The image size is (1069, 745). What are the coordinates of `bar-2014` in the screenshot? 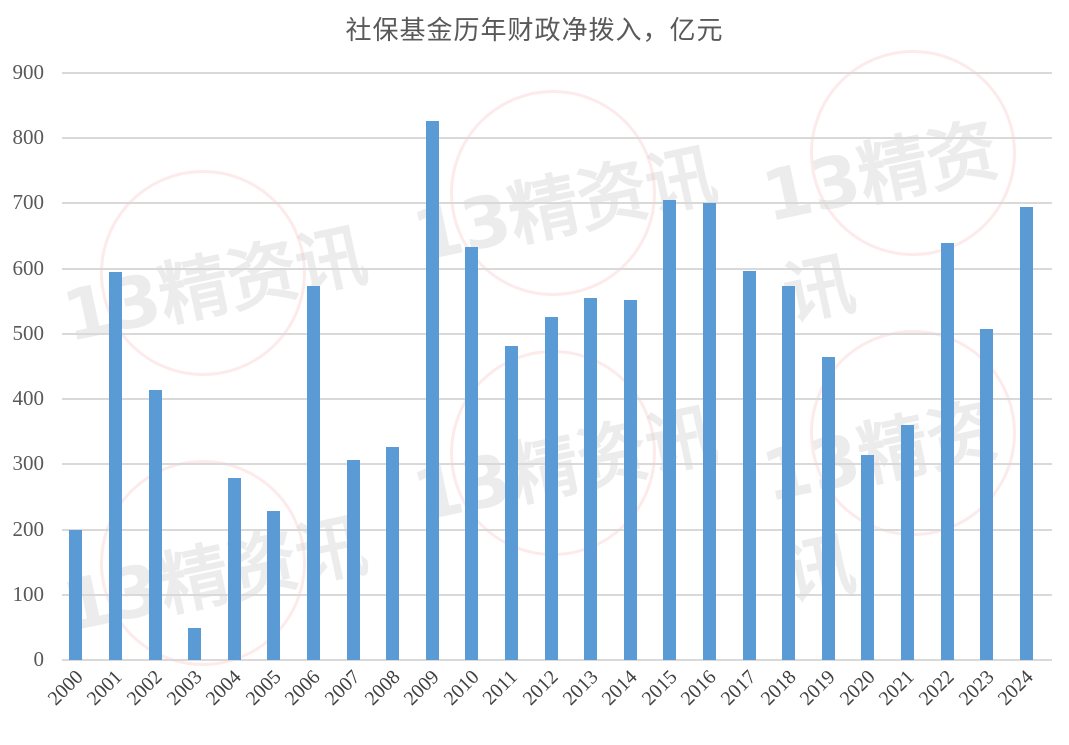 It's located at (630, 479).